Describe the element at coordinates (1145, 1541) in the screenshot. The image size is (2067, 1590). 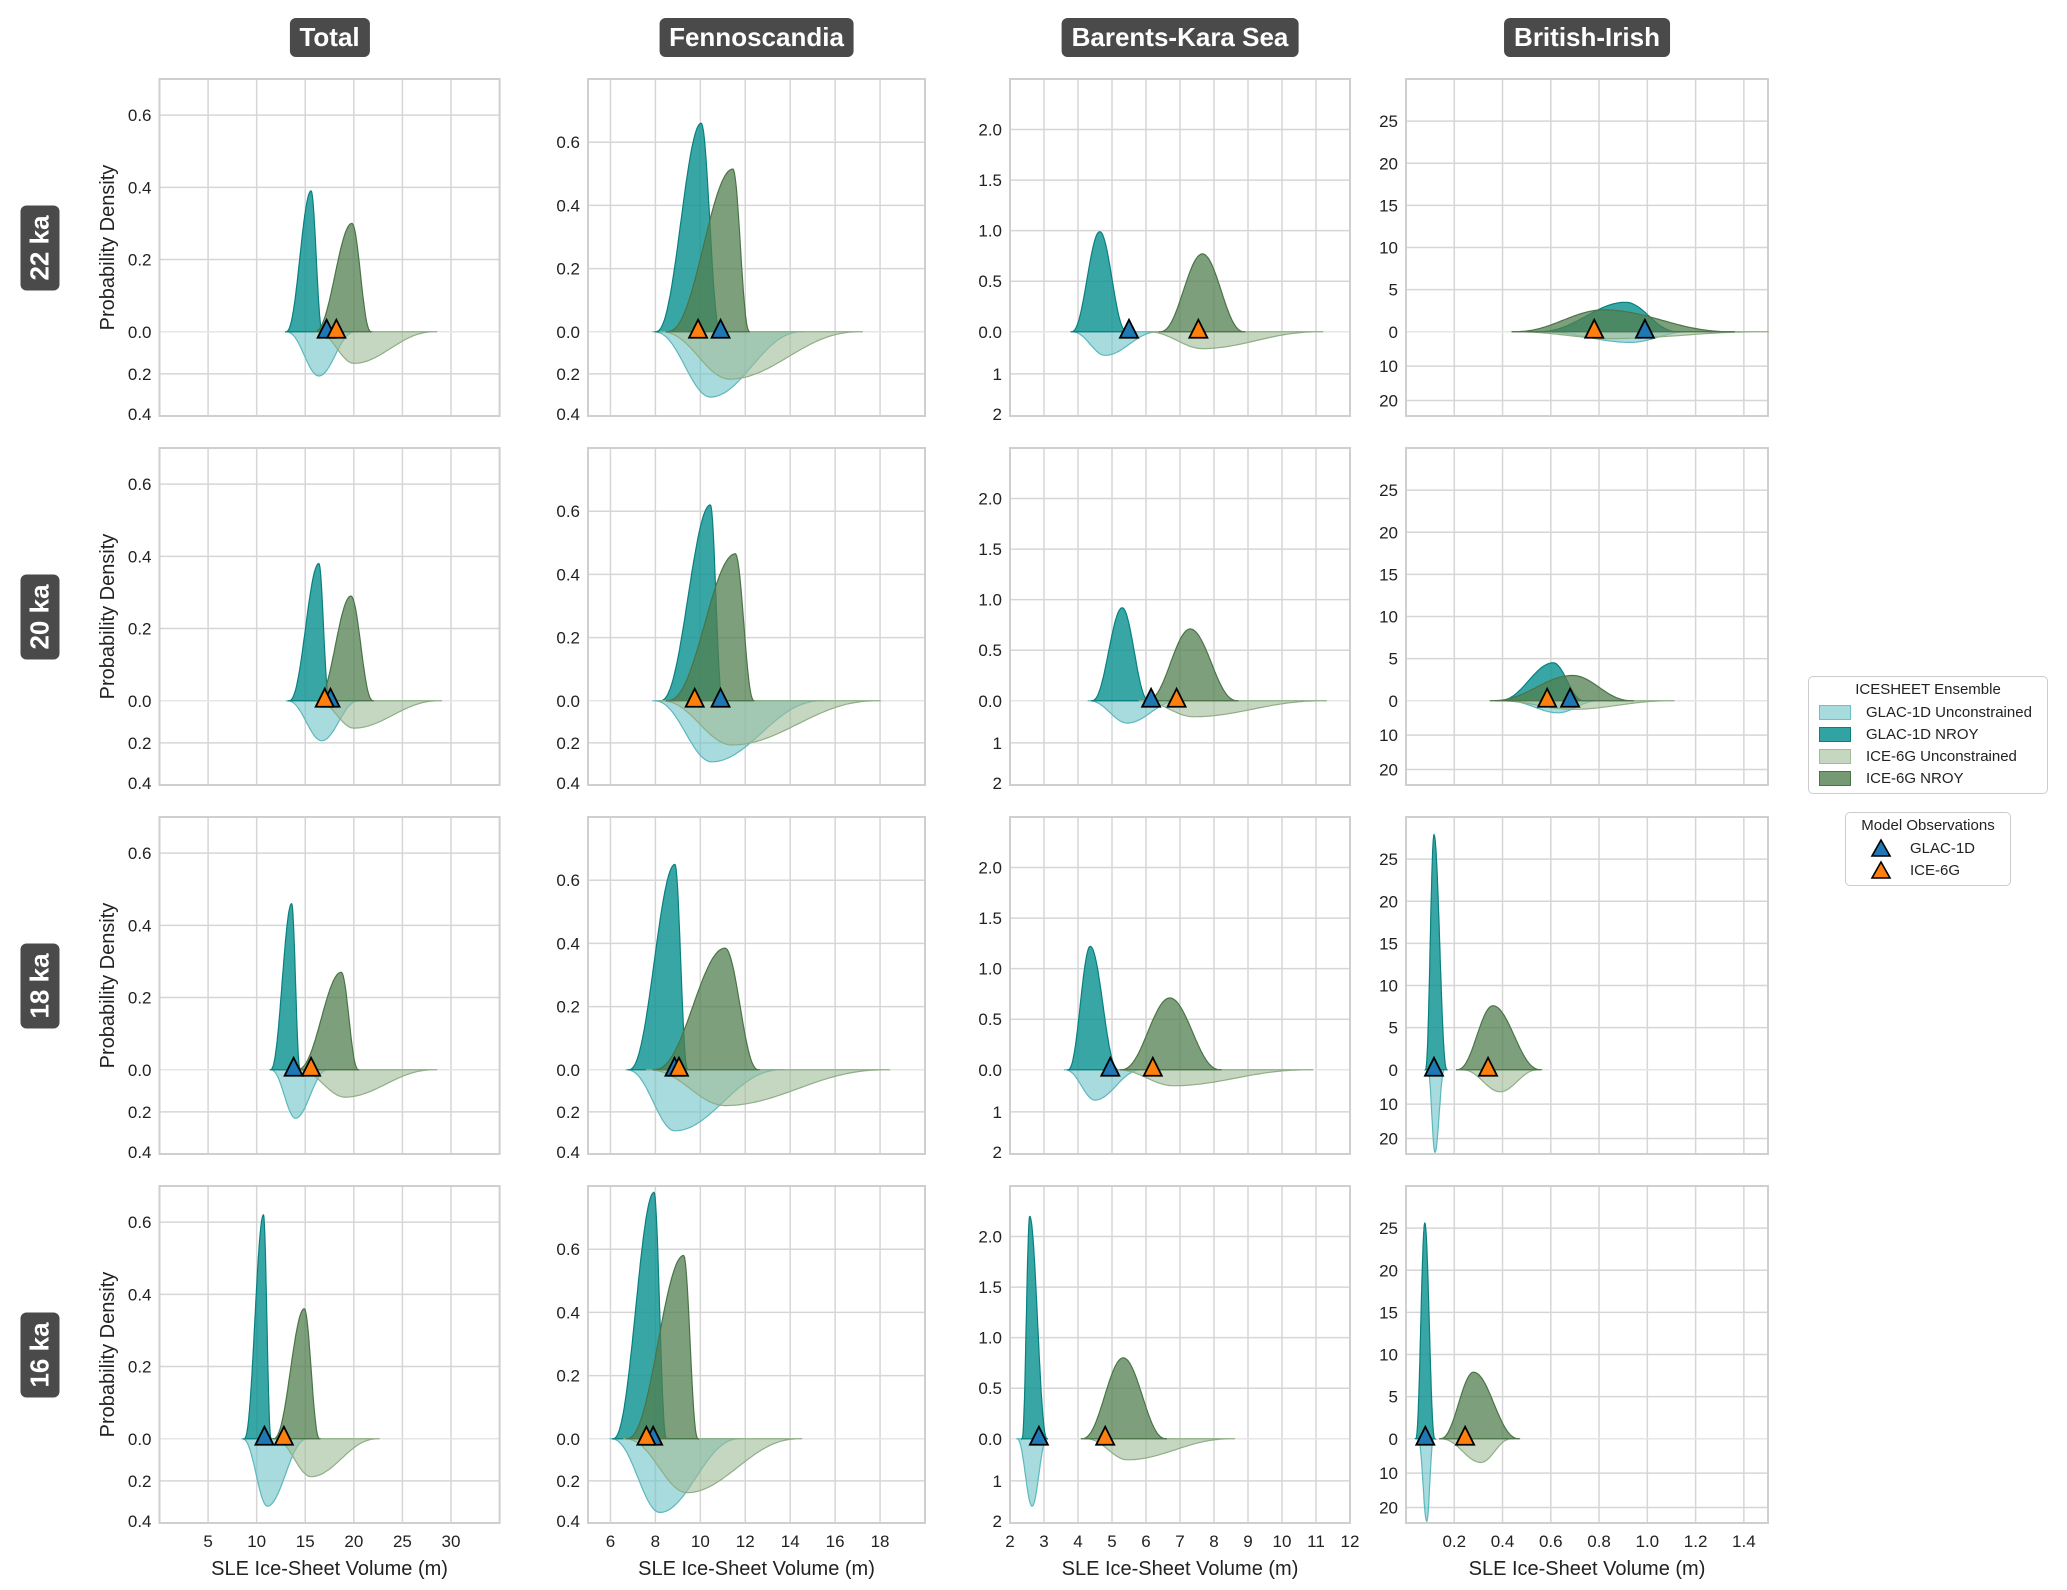
I see `x-tick-label: 6` at that location.